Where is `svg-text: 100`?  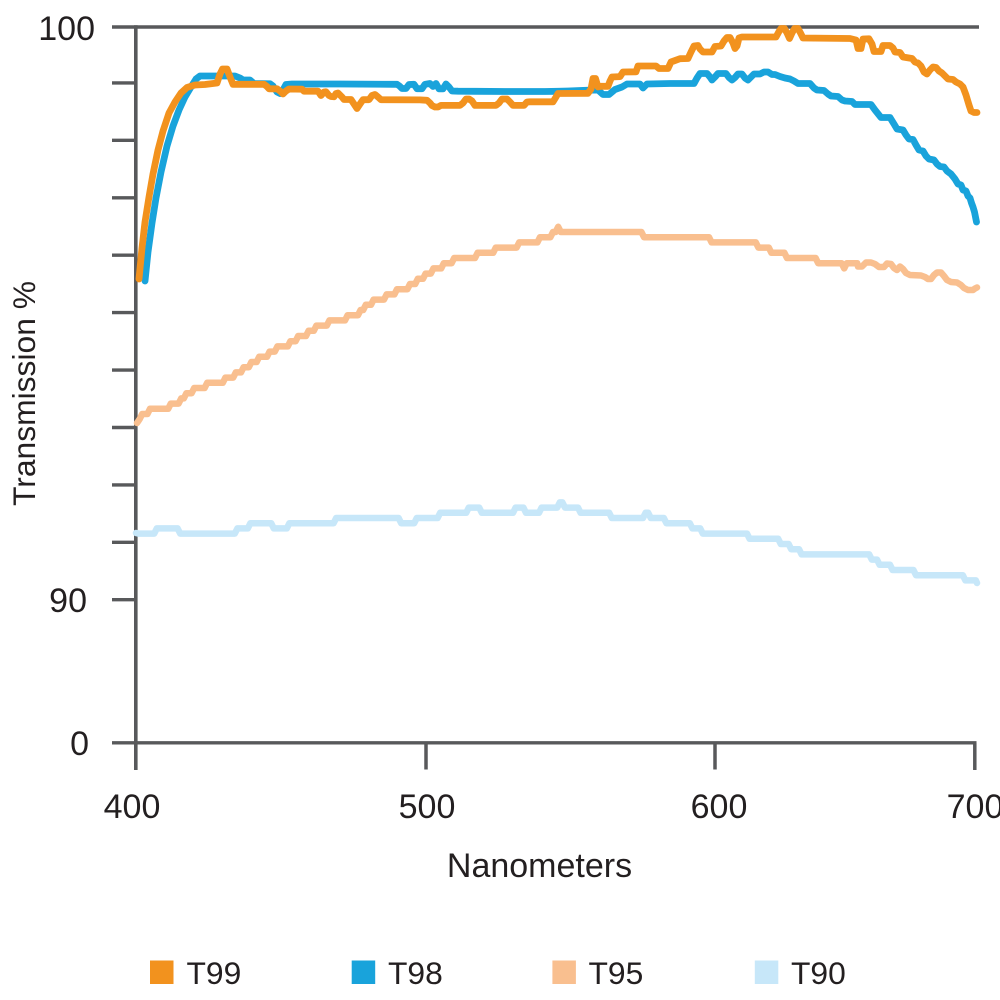 svg-text: 100 is located at coordinates (66, 29).